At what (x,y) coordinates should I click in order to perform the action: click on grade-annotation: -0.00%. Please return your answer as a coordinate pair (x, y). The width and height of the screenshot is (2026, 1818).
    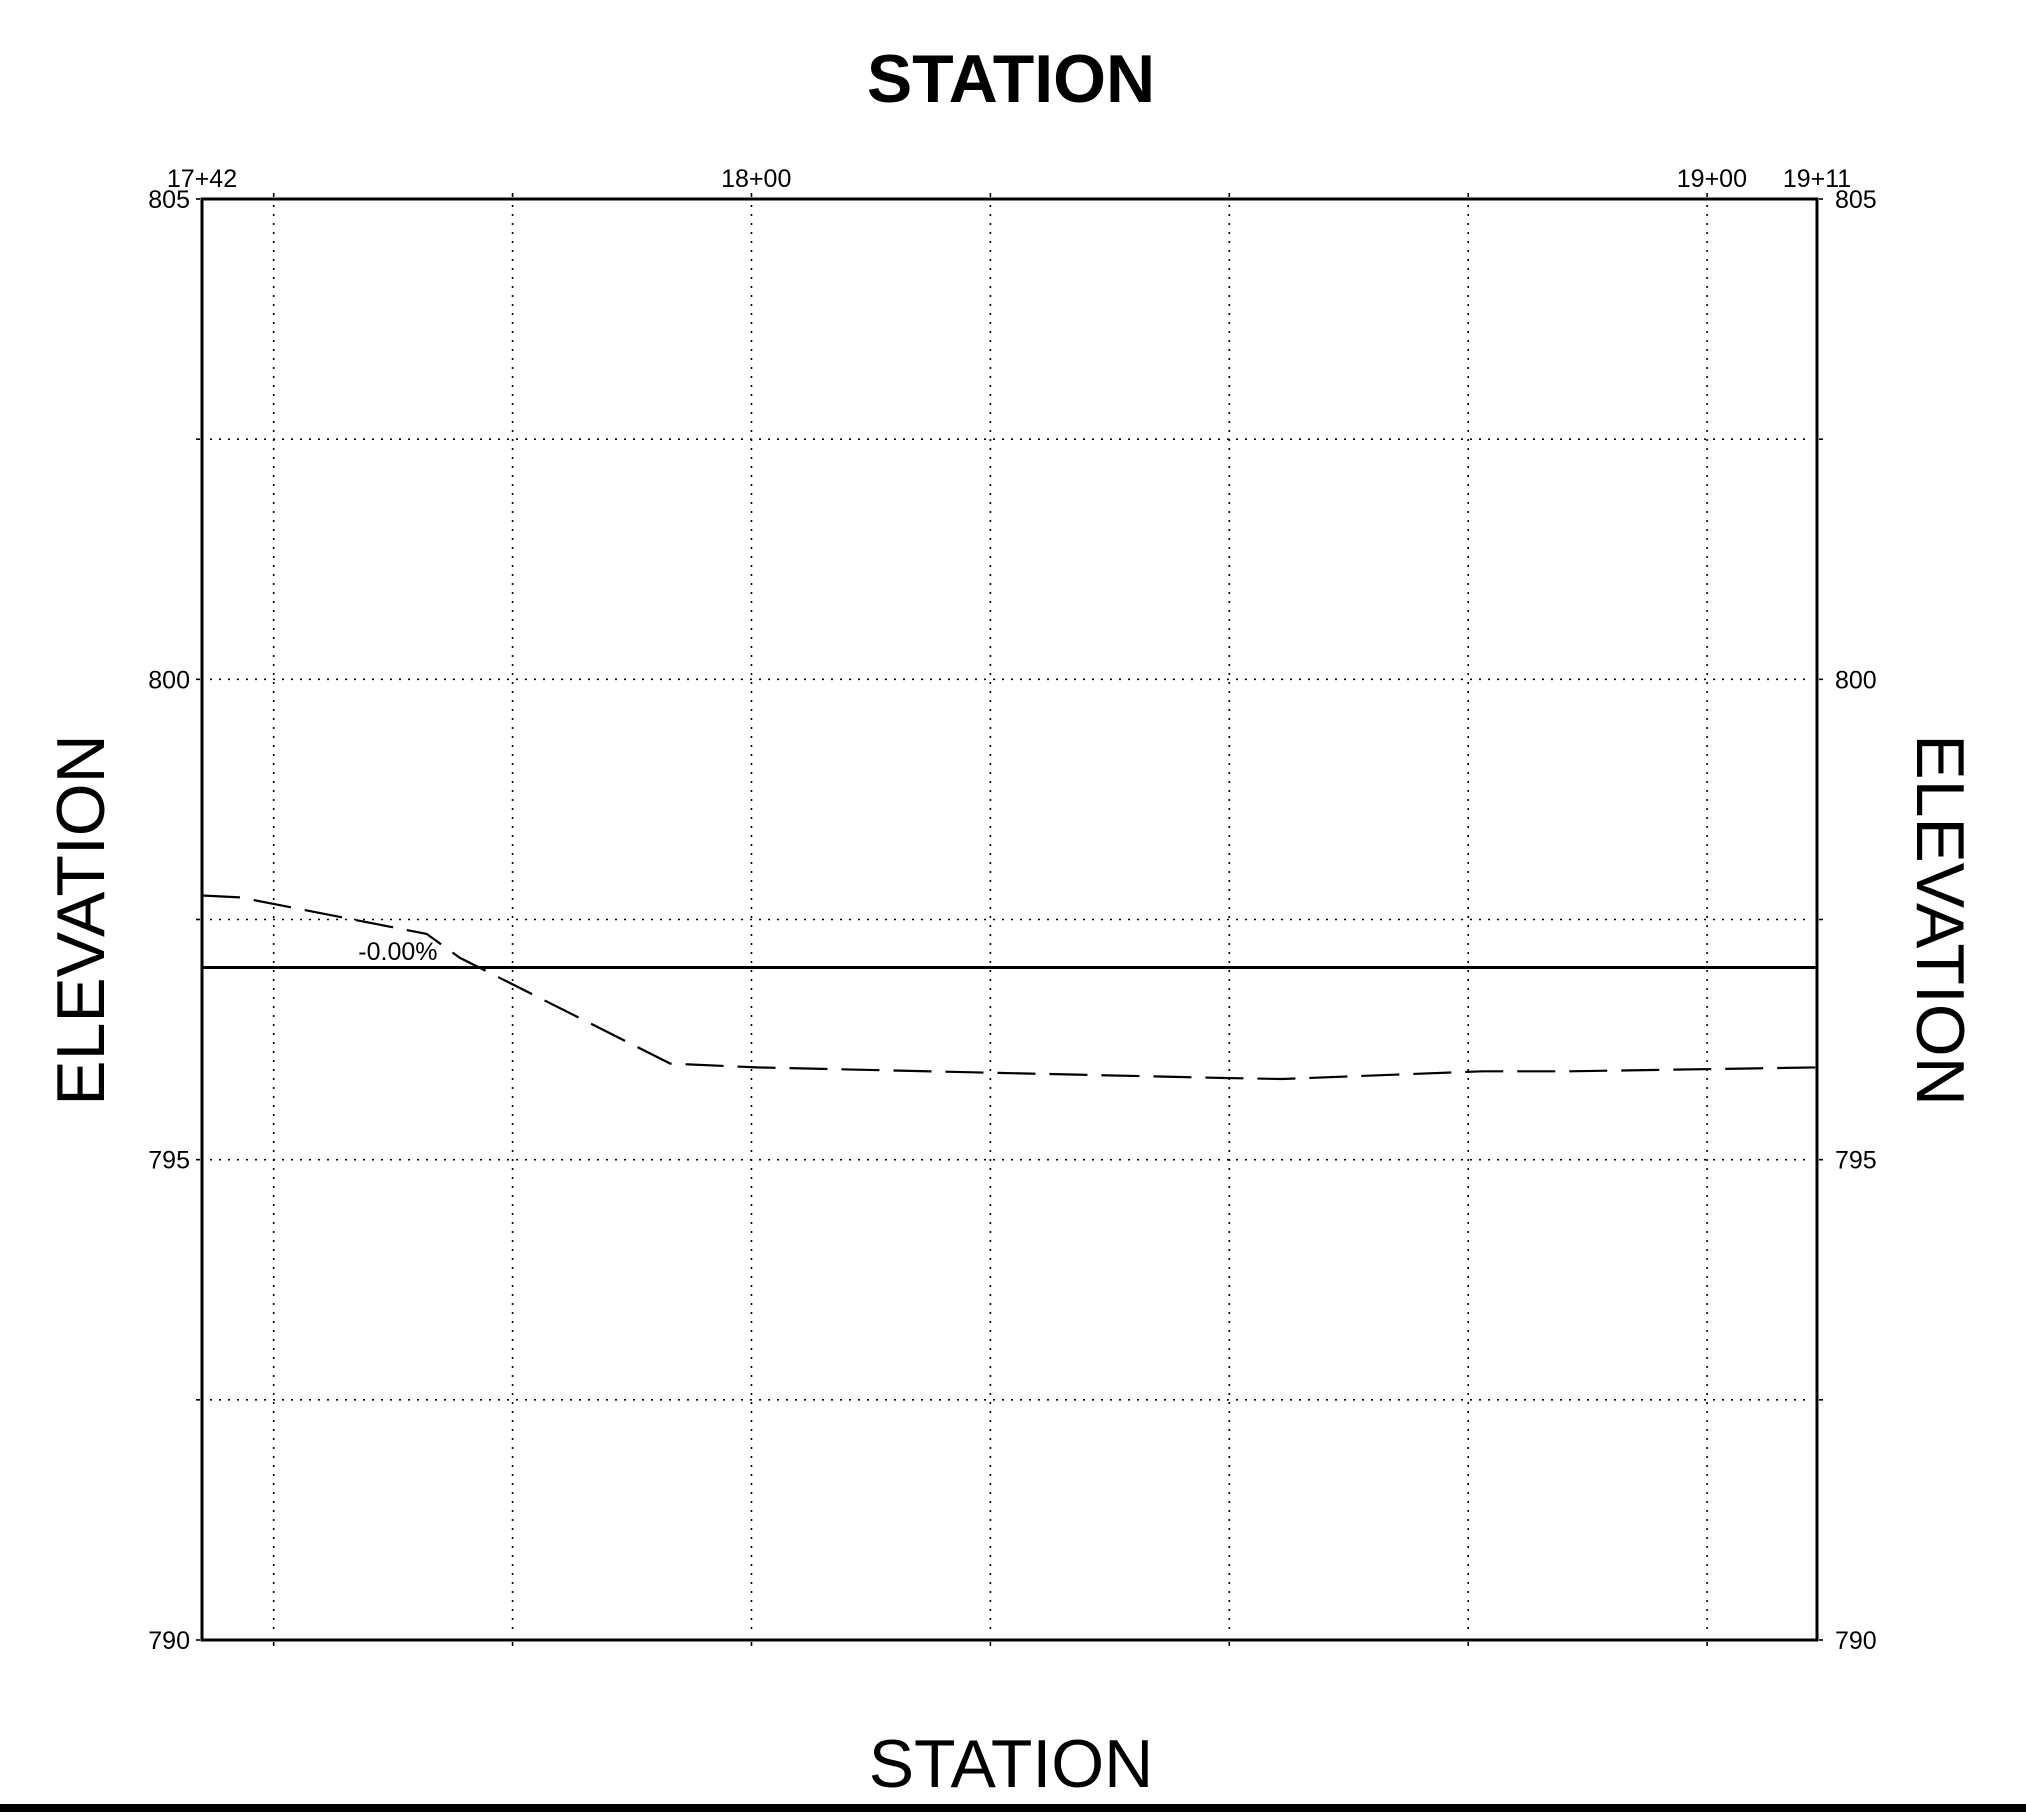
    Looking at the image, I should click on (397, 952).